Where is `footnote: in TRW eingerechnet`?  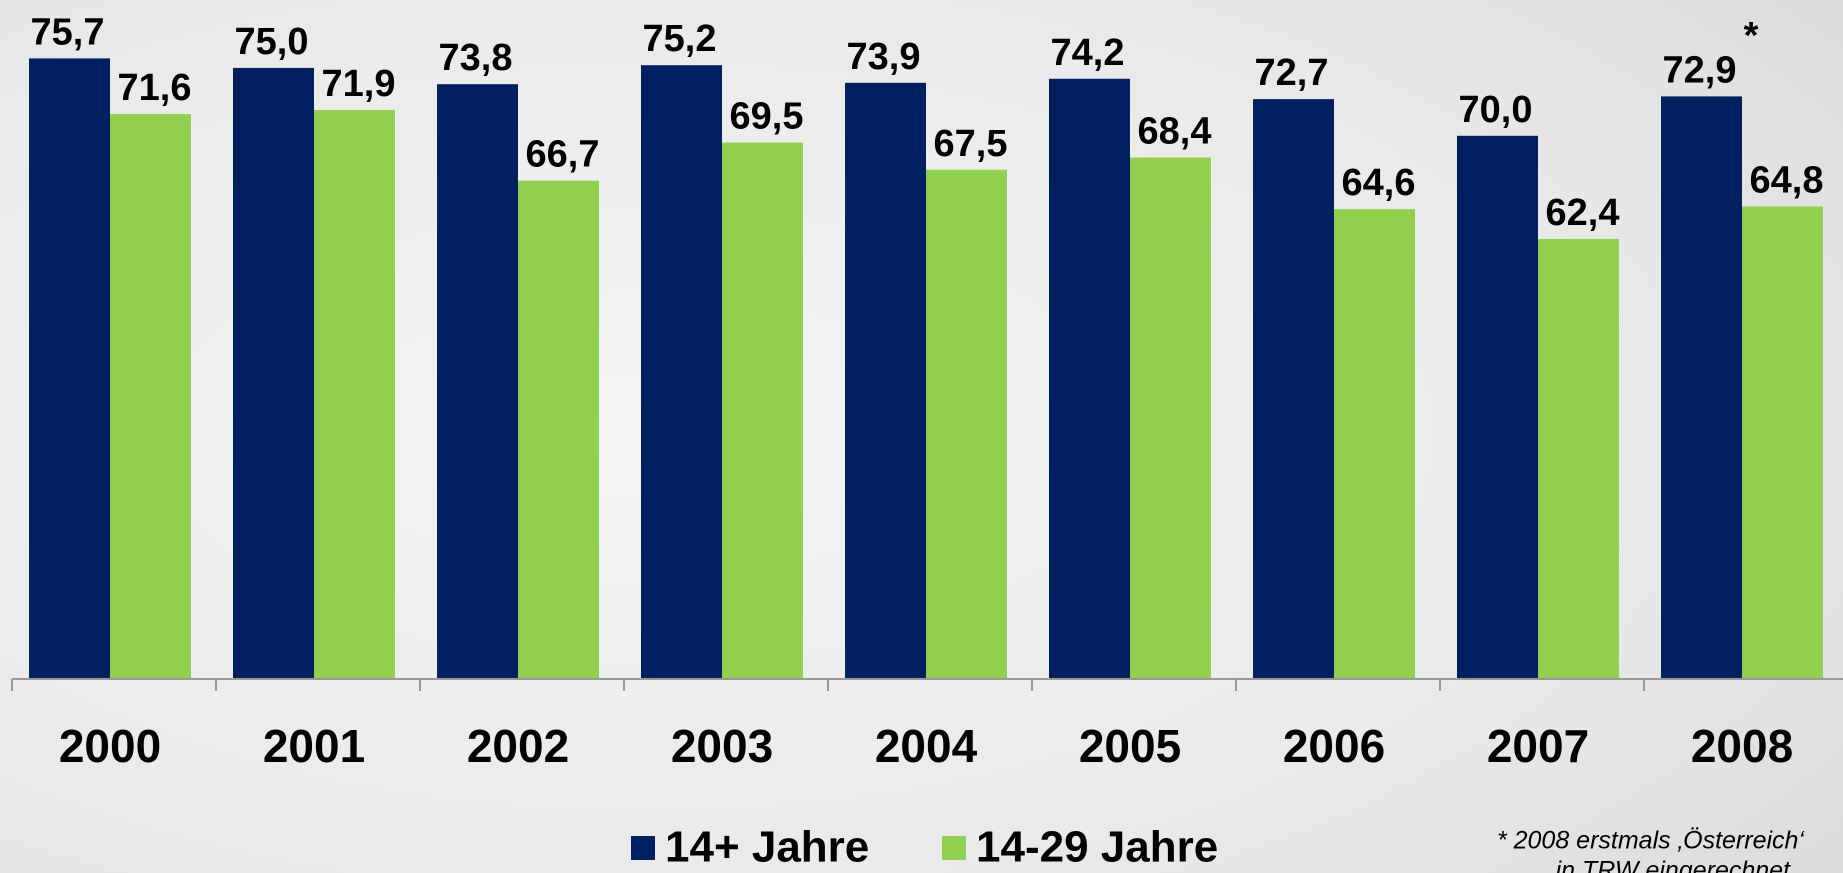 footnote: in TRW eingerechnet is located at coordinates (1673, 865).